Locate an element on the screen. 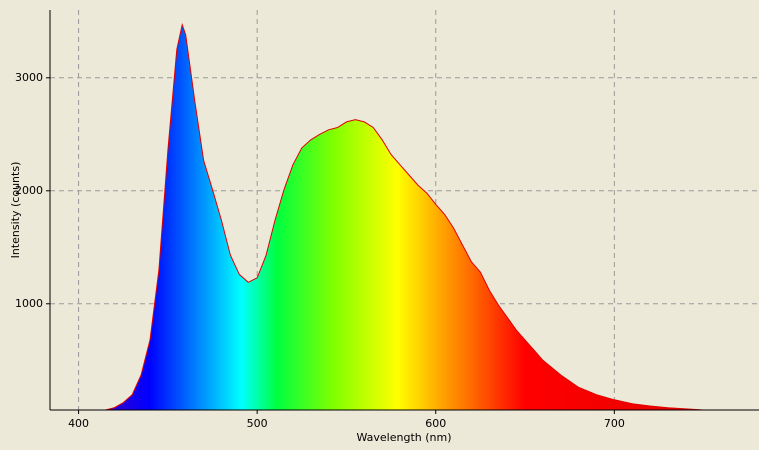  x-tick-label: 700 is located at coordinates (614, 423).